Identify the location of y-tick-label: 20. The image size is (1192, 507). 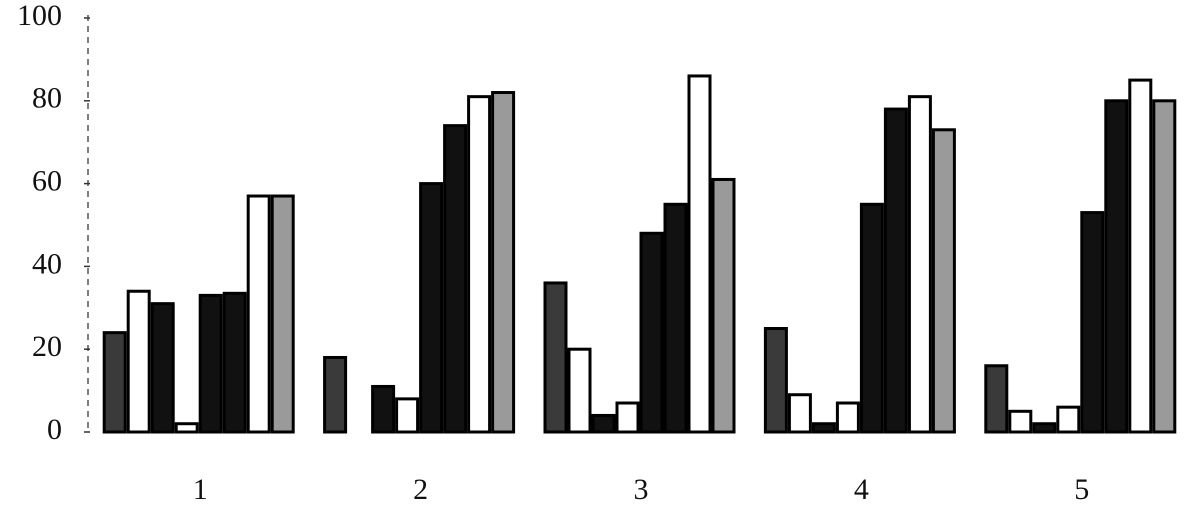
(47, 346).